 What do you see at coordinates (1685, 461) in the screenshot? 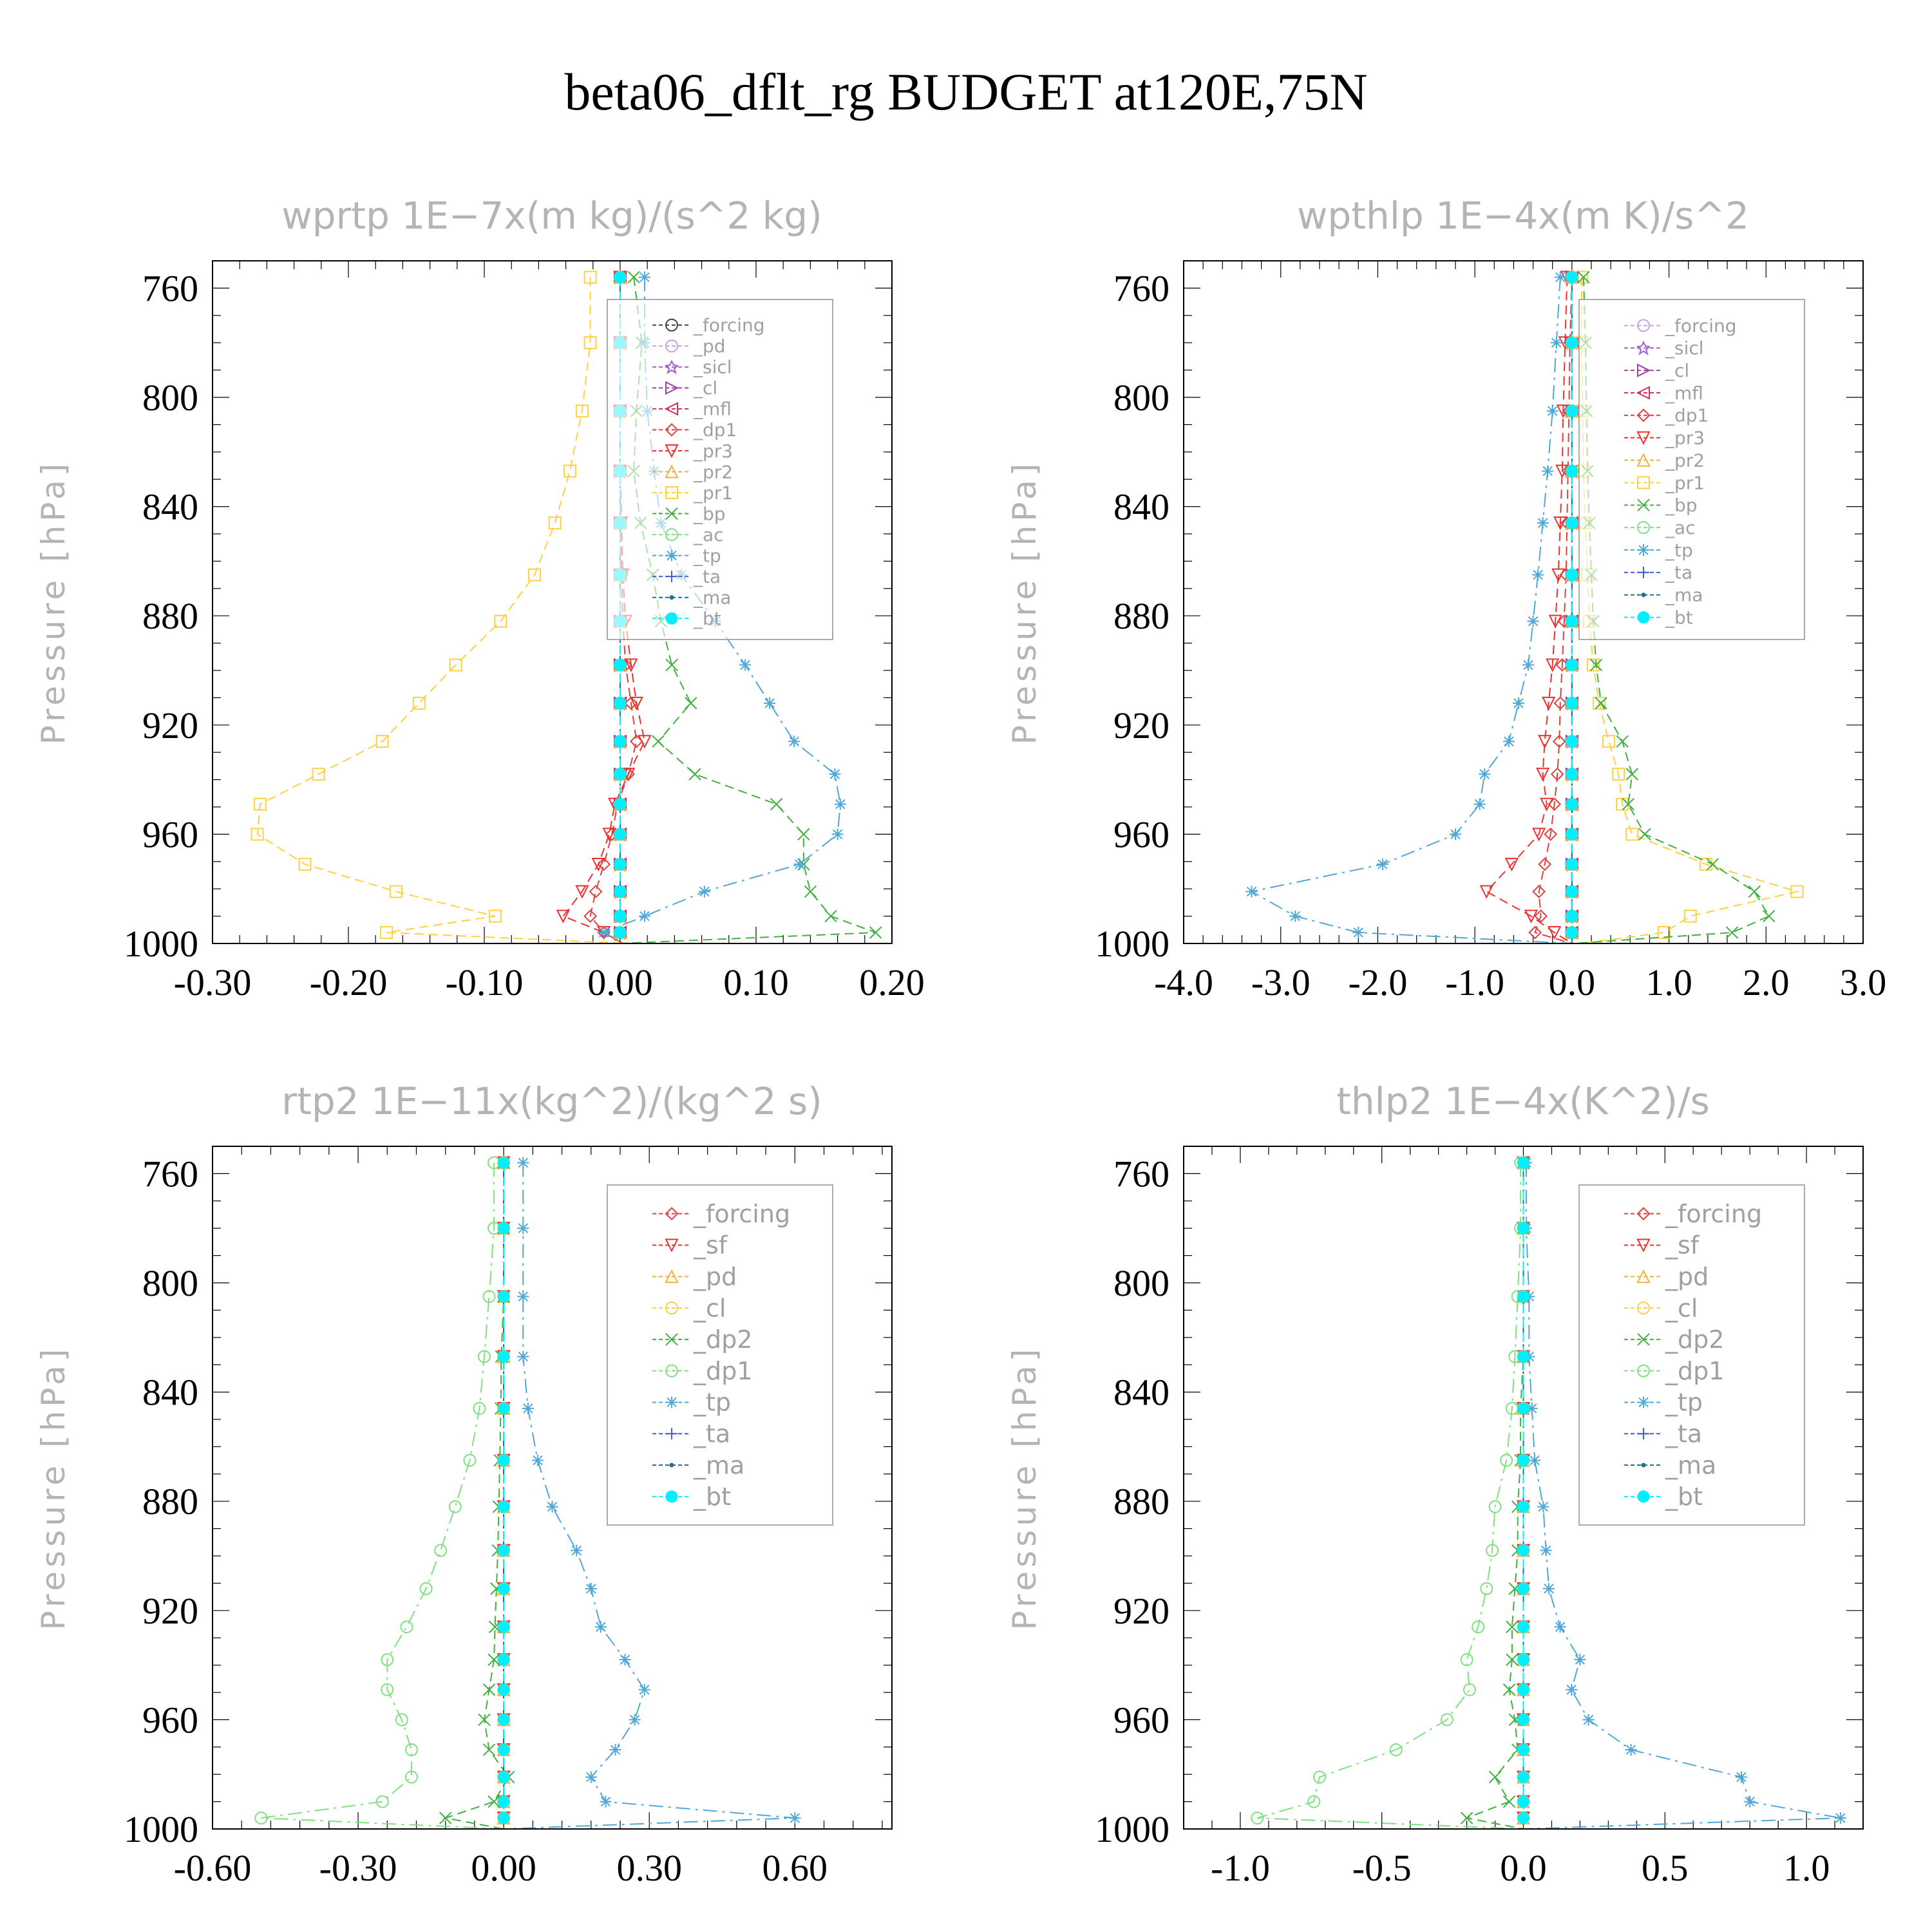
I see `legend-label: _pr2` at bounding box center [1685, 461].